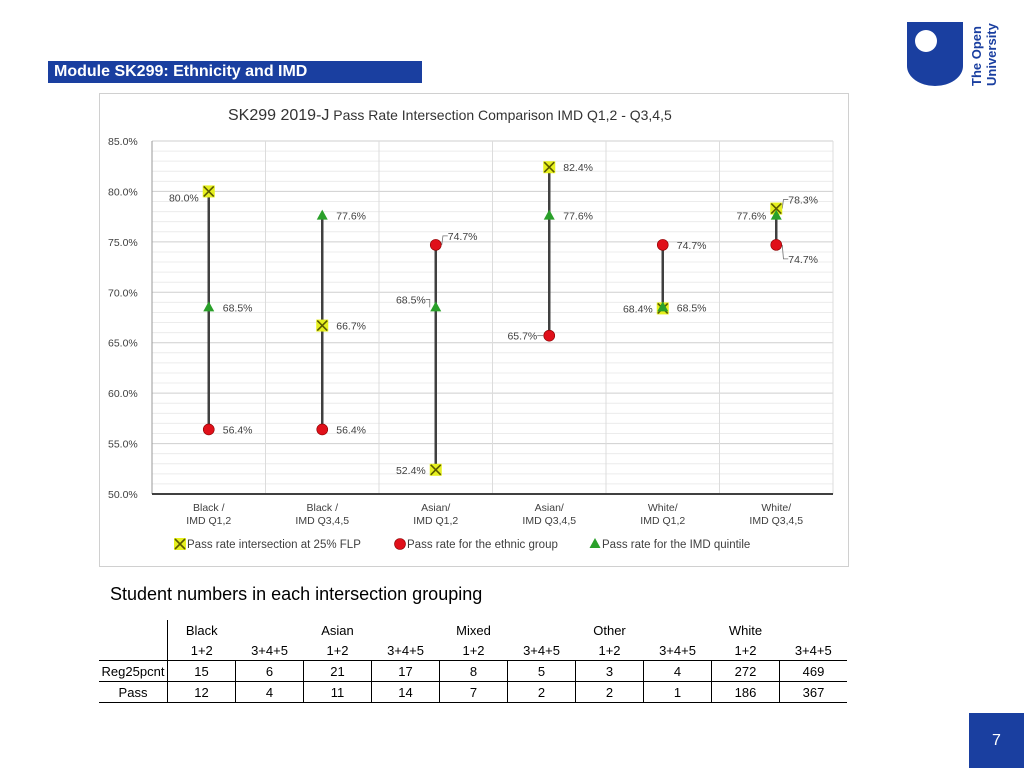 The image size is (1024, 768). Describe the element at coordinates (133, 692) in the screenshot. I see `row-label-pass: Pass` at that location.